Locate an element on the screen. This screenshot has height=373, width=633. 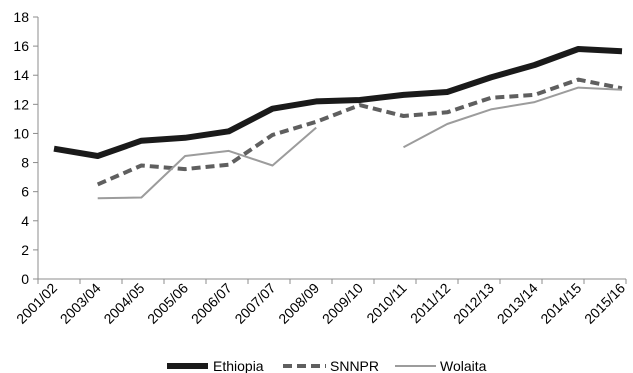
x-tick-label: 2014/15 is located at coordinates (560, 303).